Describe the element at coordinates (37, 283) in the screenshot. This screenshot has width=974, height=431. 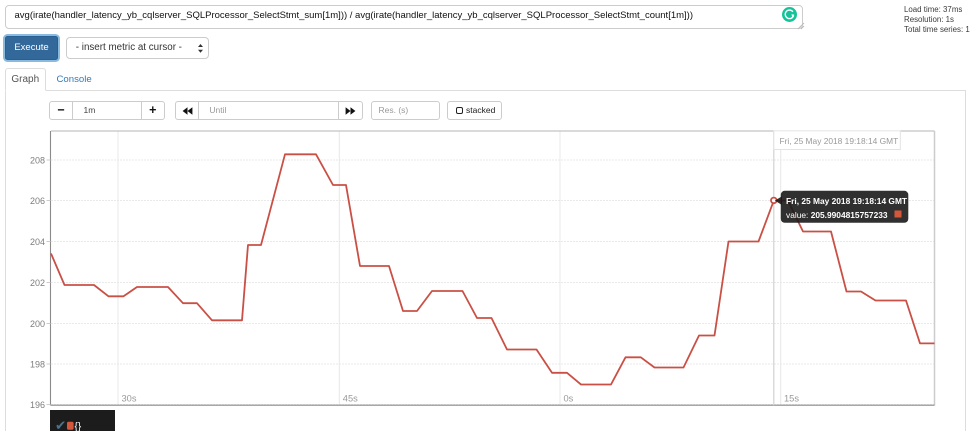
I see `svg-text: 202` at that location.